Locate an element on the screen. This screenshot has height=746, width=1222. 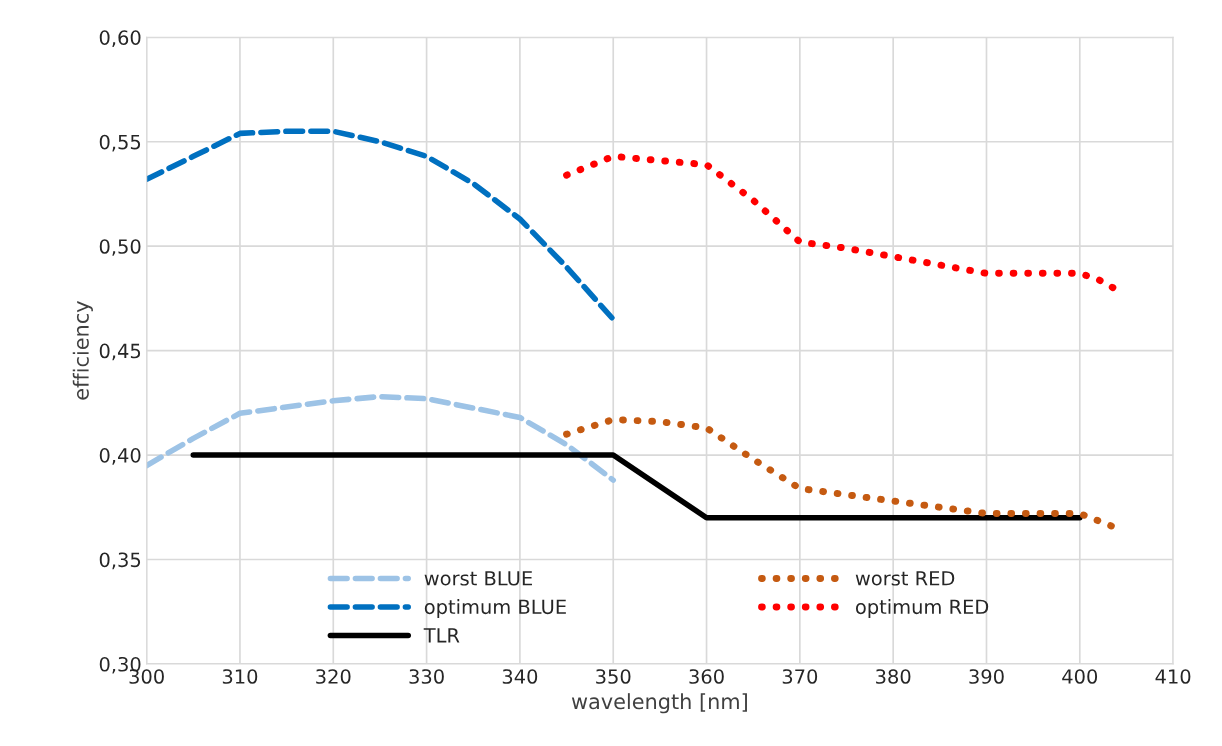
x-tick-label: 400 is located at coordinates (1080, 676).